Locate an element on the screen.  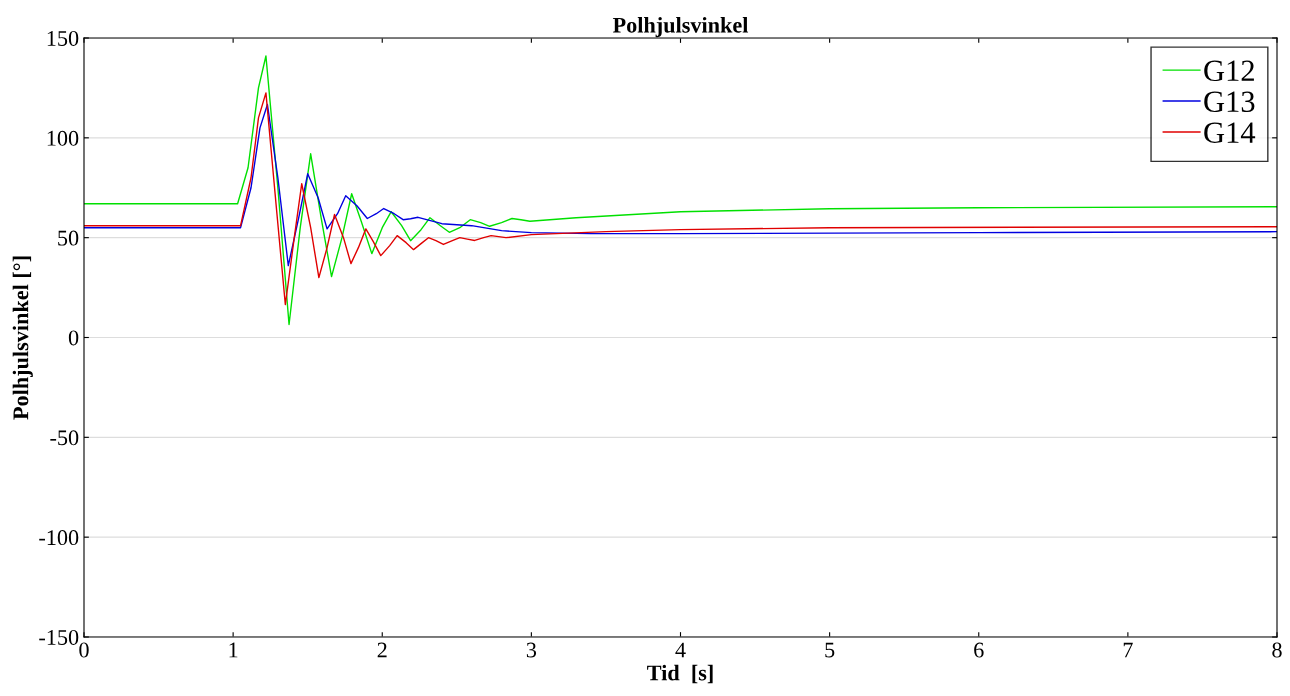
y-tick-label: -50 is located at coordinates (64, 438).